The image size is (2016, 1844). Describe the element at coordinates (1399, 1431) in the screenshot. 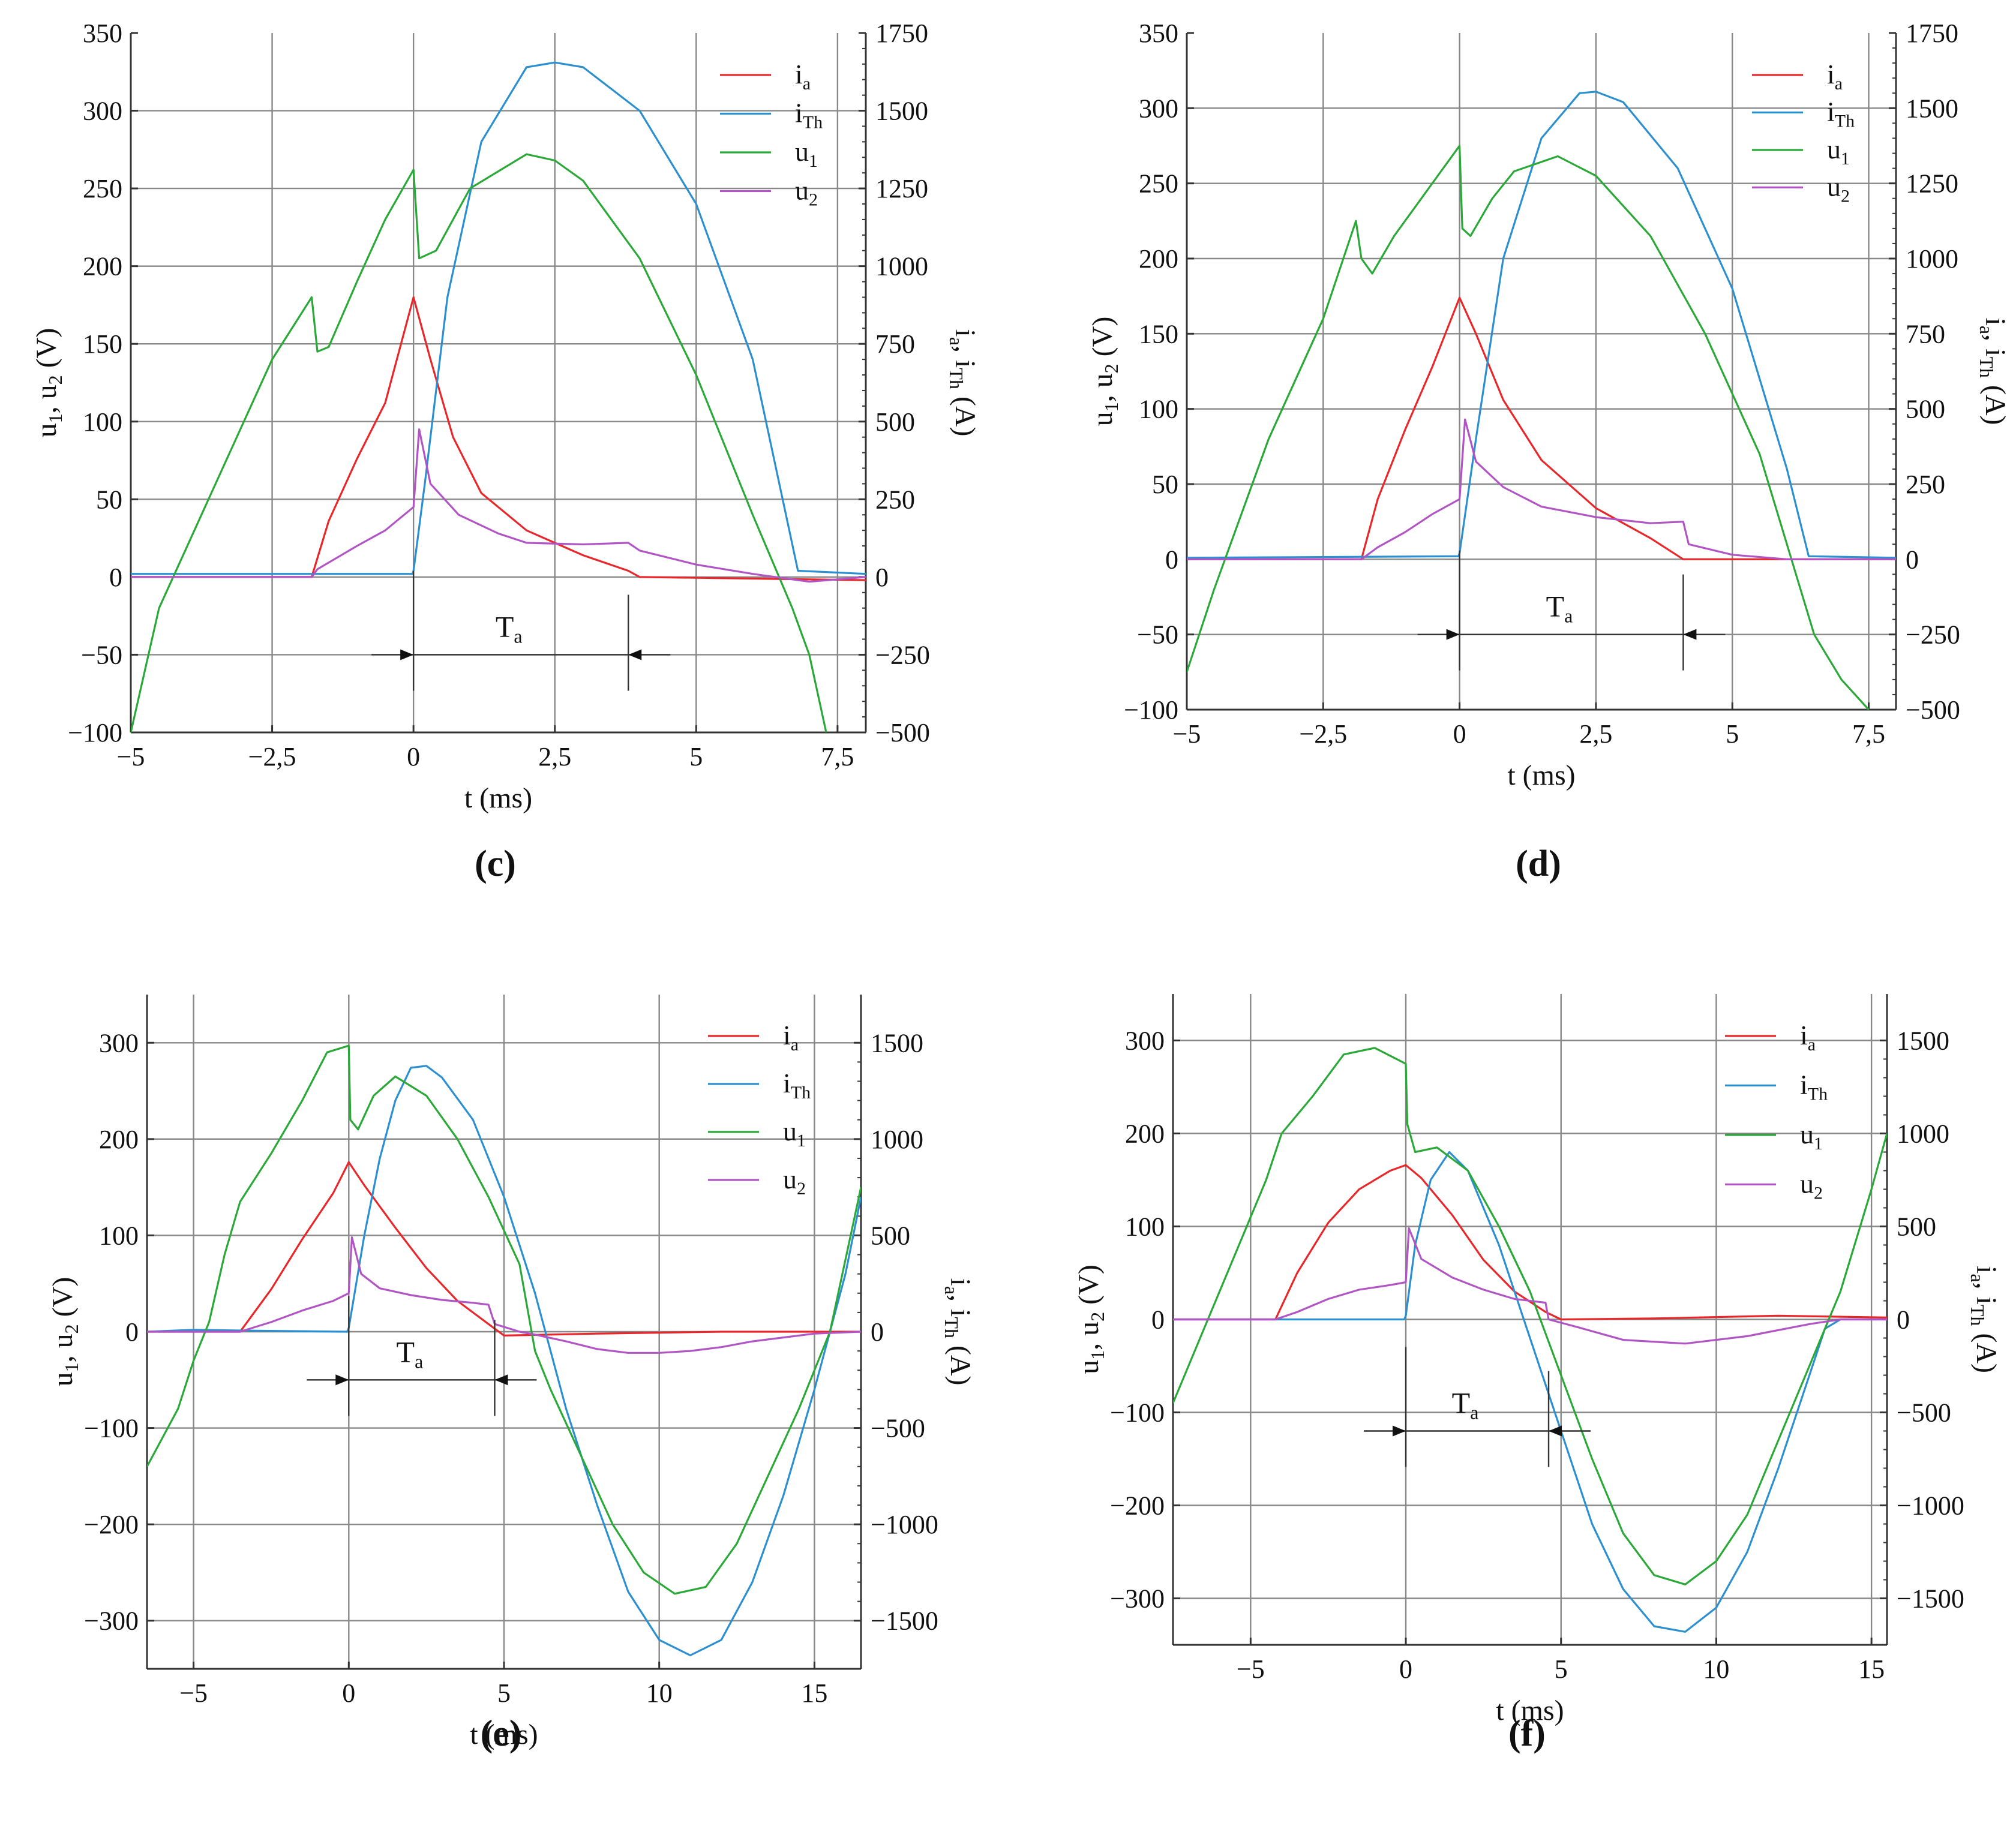

I see `ta-arrow-start` at that location.